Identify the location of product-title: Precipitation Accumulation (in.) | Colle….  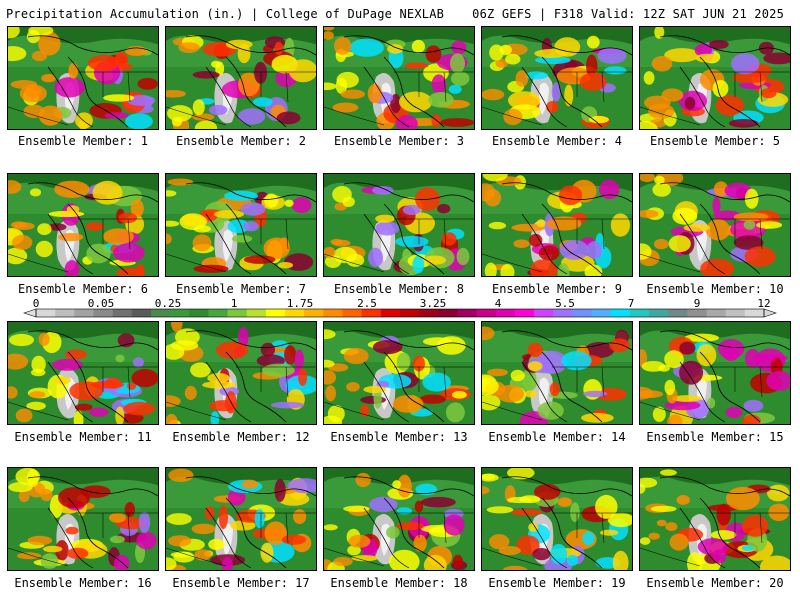
(225, 14).